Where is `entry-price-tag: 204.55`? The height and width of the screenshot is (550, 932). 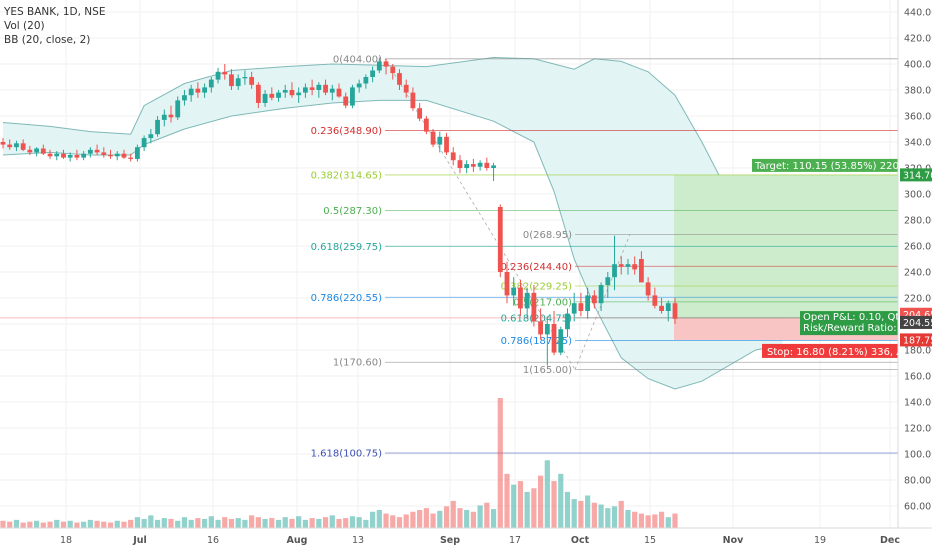
entry-price-tag: 204.55 is located at coordinates (917, 323).